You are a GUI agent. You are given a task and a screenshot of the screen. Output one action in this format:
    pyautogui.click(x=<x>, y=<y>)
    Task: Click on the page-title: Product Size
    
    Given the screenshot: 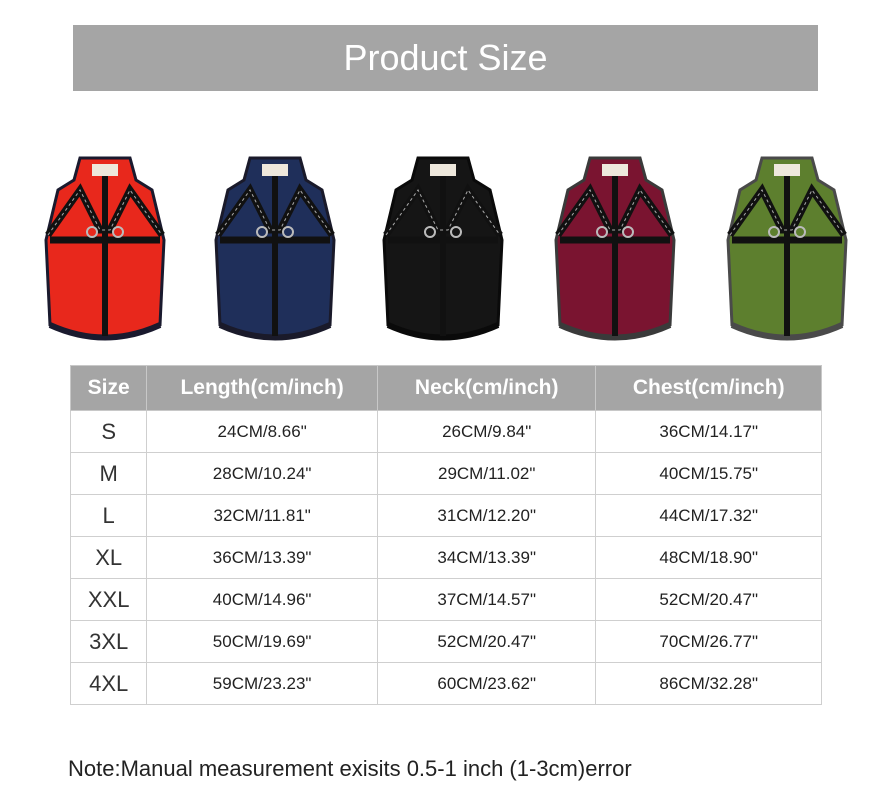 What is the action you would take?
    pyautogui.click(x=445, y=57)
    